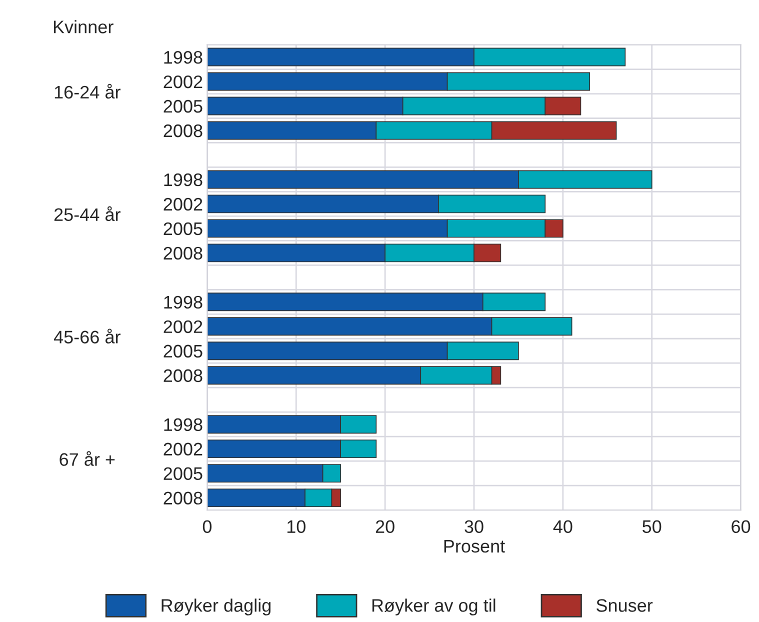  I want to click on x-tick-label: 30, so click(474, 527).